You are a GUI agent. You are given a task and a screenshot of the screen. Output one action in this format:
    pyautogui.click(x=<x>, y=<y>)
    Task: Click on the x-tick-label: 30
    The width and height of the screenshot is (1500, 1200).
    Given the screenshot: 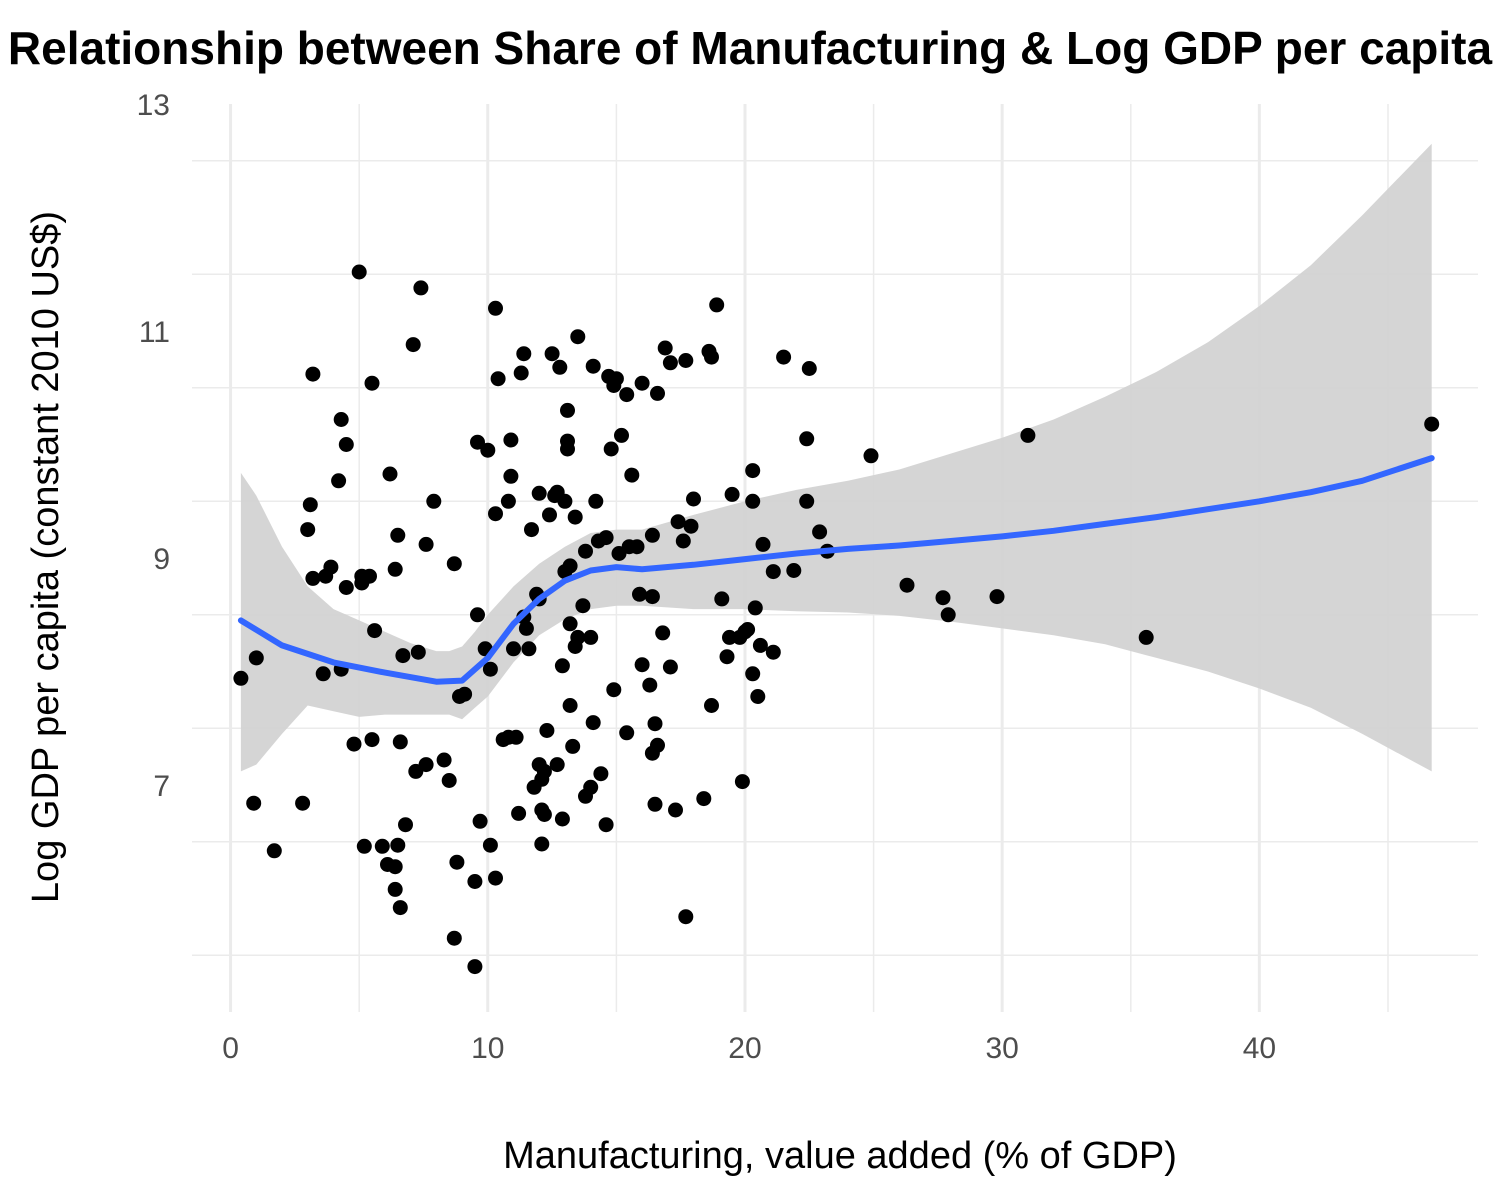 What is the action you would take?
    pyautogui.click(x=1001, y=1048)
    